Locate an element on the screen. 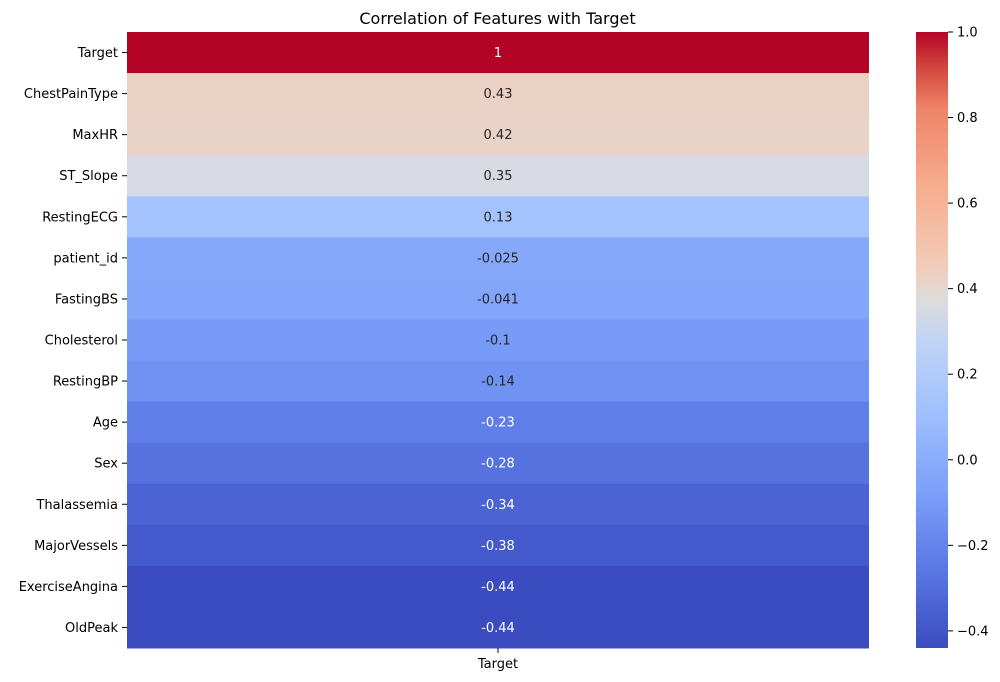  chart-title: Correlation of Features with Target is located at coordinates (497, 18).